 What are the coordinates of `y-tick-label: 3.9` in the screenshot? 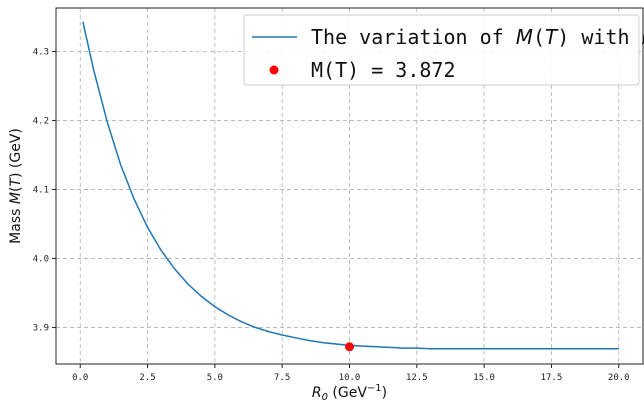 It's located at (41, 328).